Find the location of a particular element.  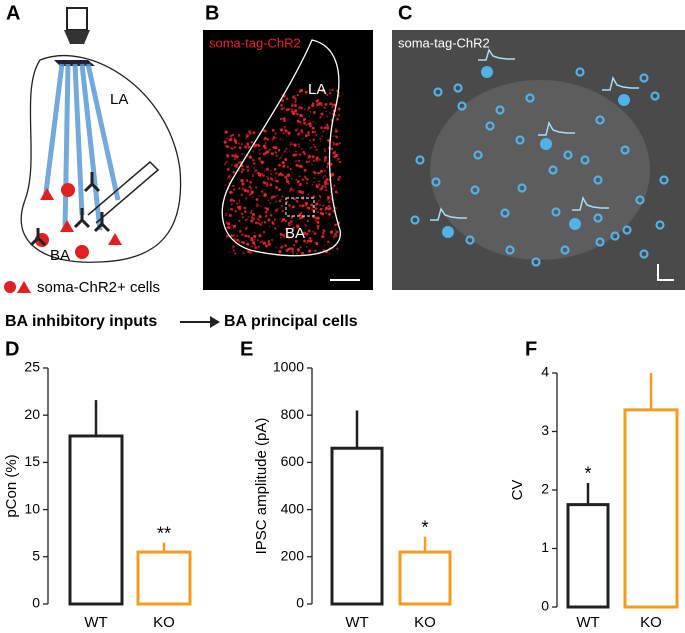

y-tick-label: 400 is located at coordinates (293, 508).